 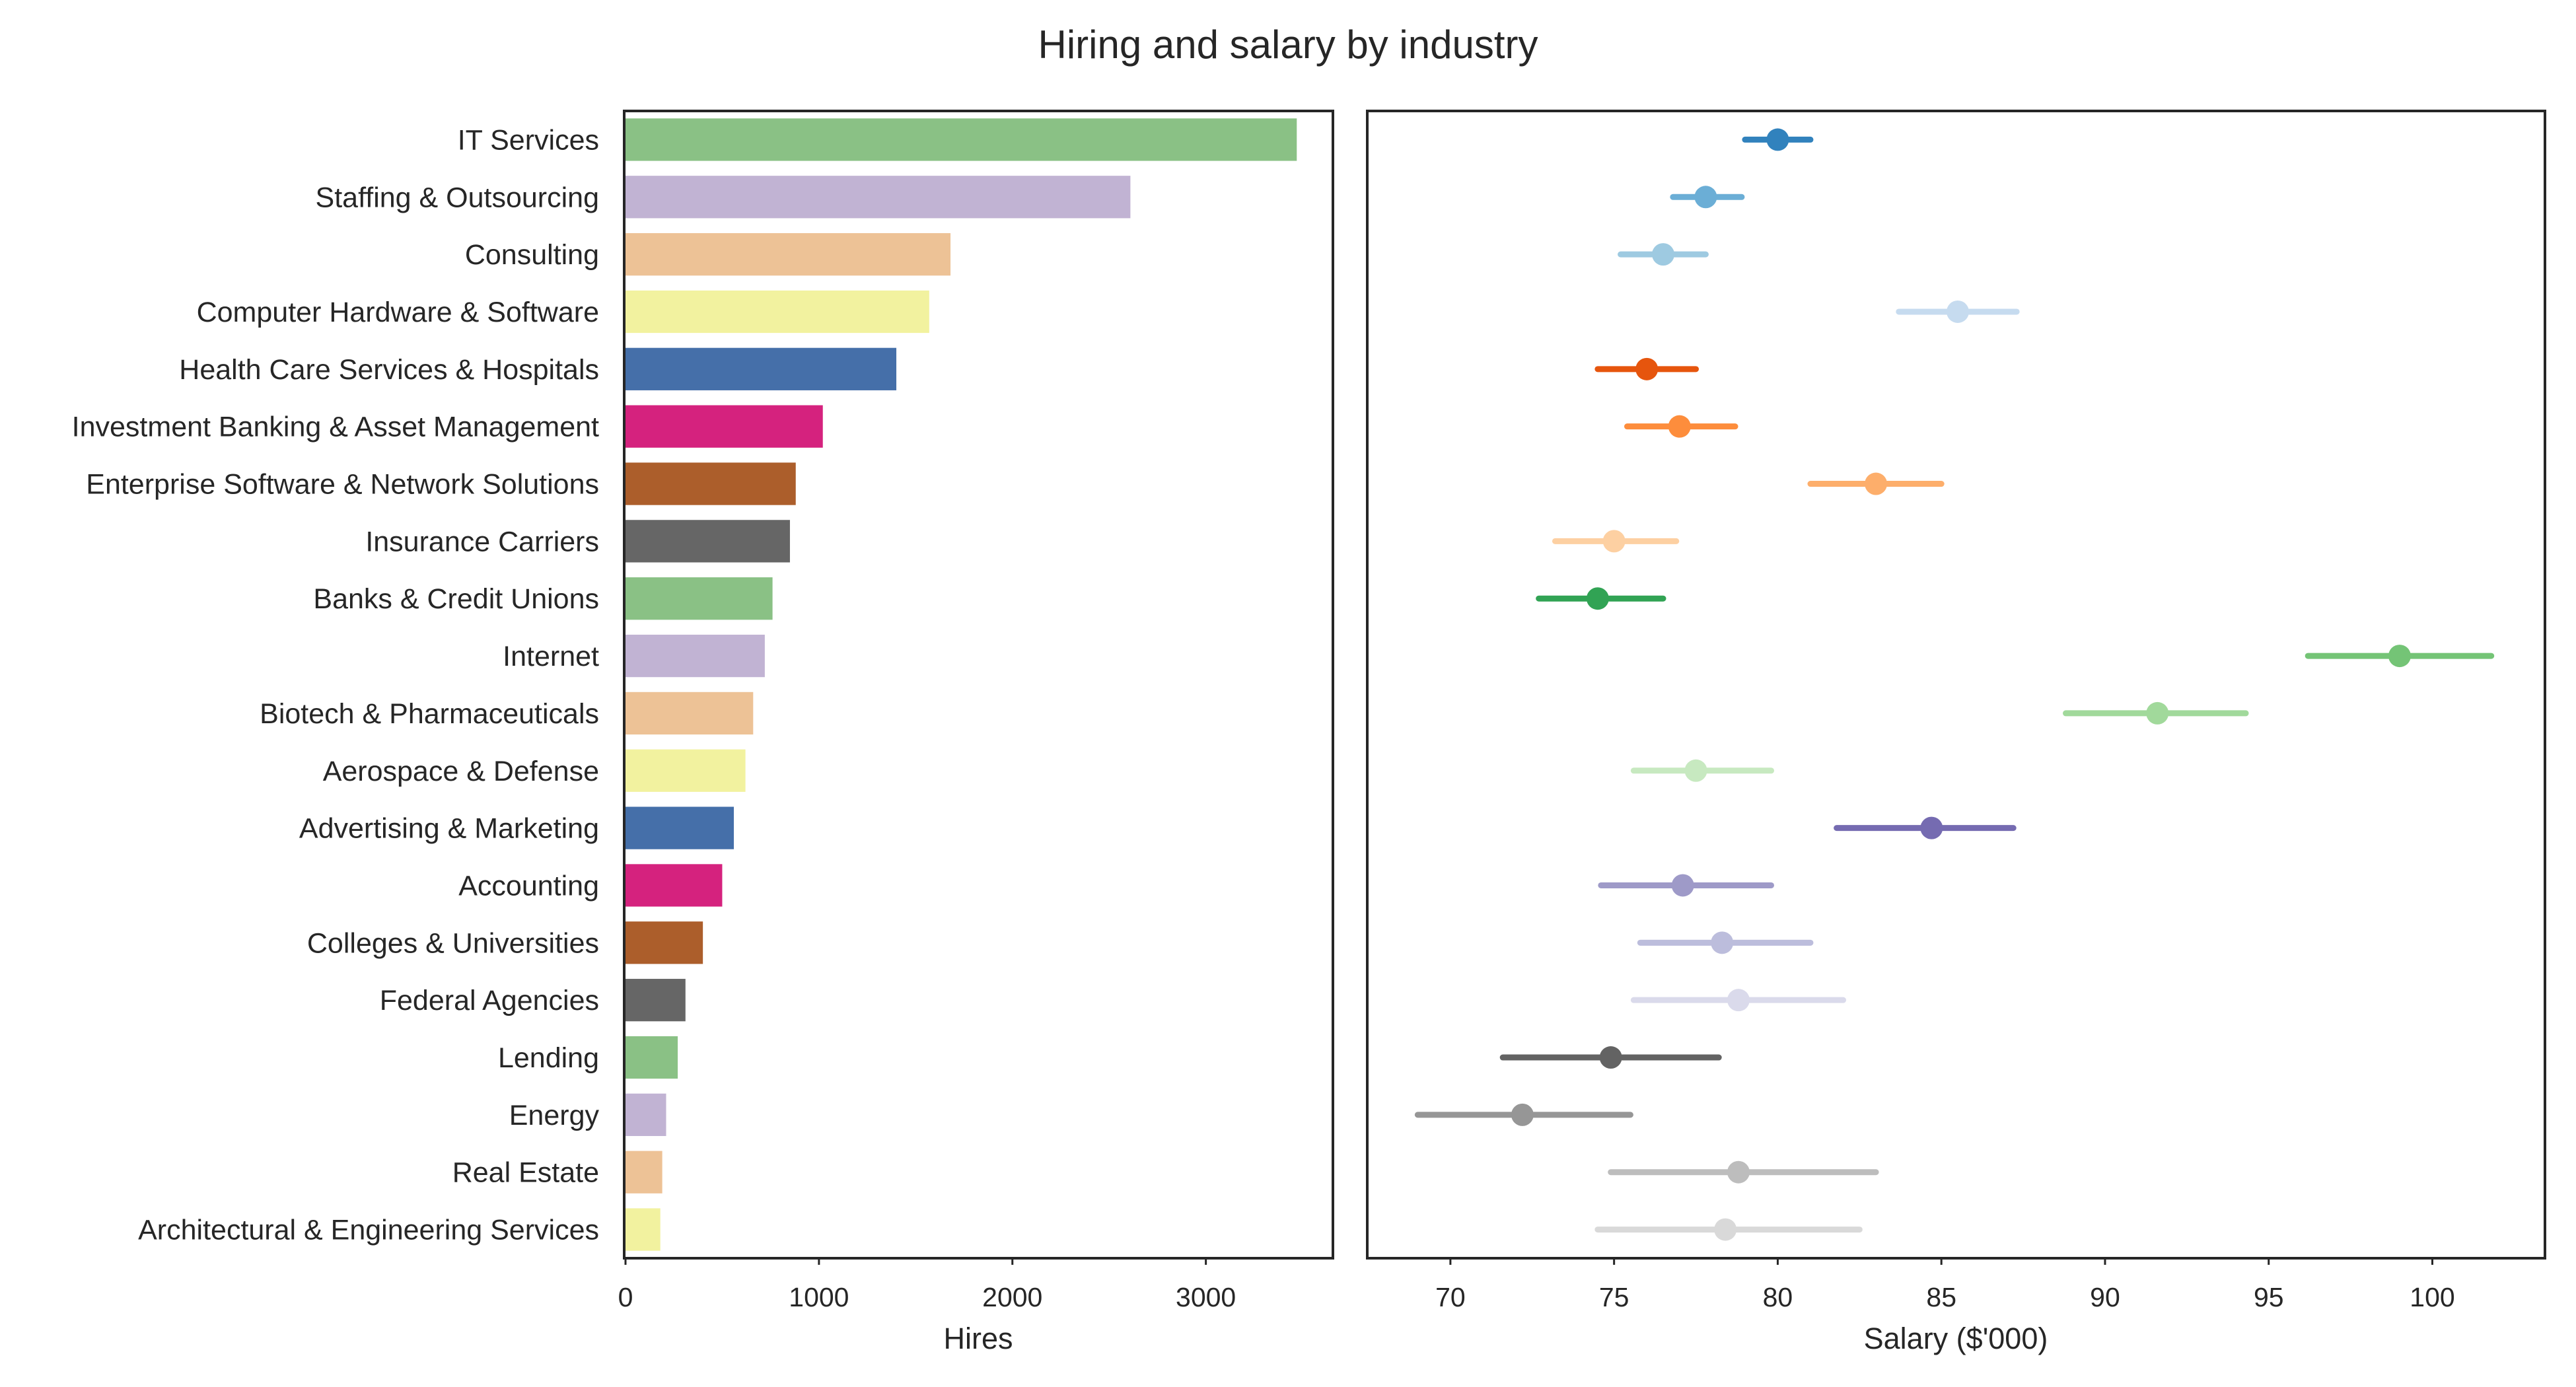 I want to click on industry-label: Advertising & Marketing, so click(x=449, y=829).